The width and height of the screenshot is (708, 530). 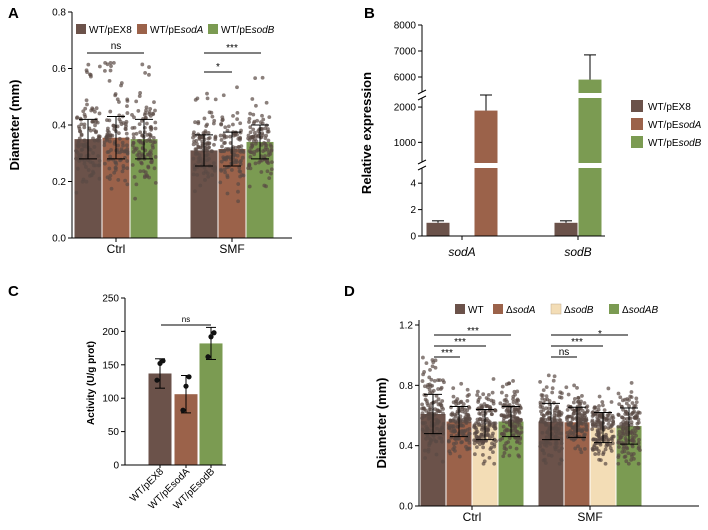 I want to click on sig-d-smf-dsodab: *, so click(x=600, y=334).